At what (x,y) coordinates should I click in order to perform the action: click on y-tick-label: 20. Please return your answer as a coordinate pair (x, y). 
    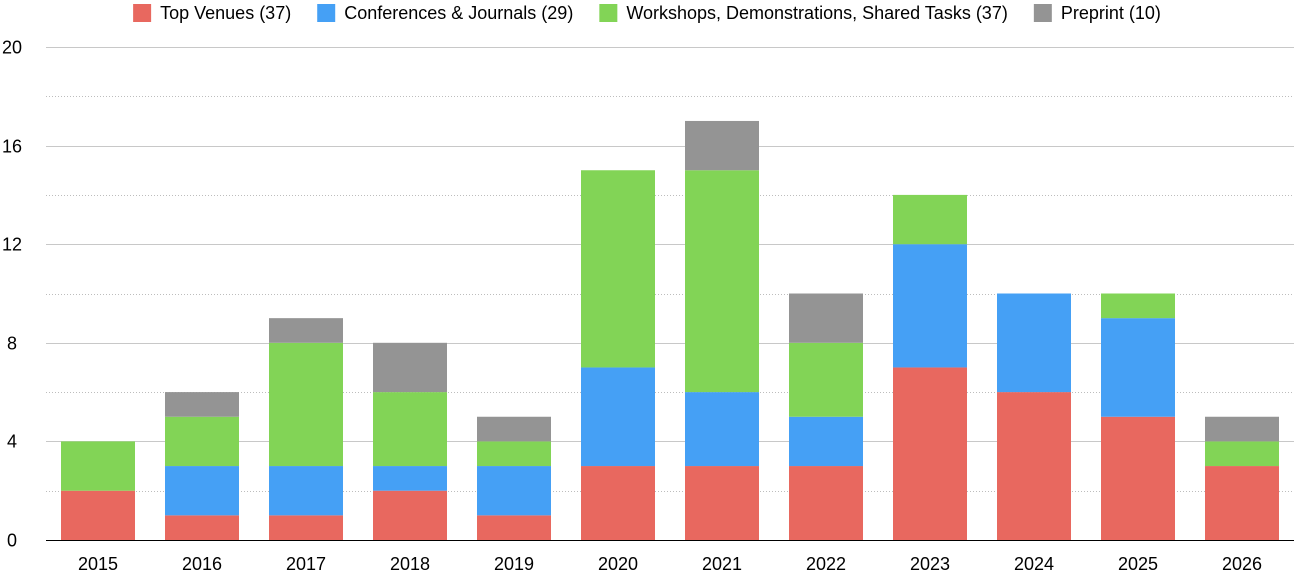
    Looking at the image, I should click on (12, 48).